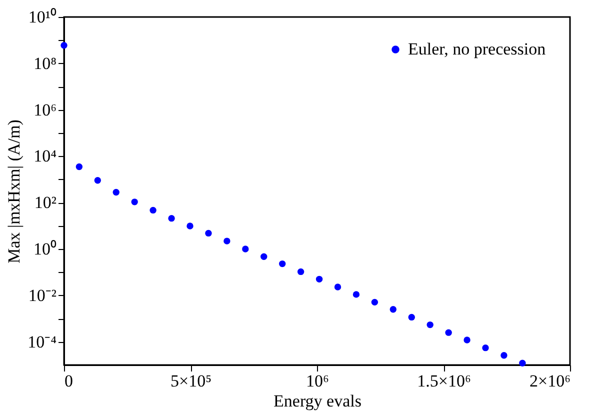 The width and height of the screenshot is (593, 414). Describe the element at coordinates (42, 17) in the screenshot. I see `y-tick-label: 10¹⁰` at that location.